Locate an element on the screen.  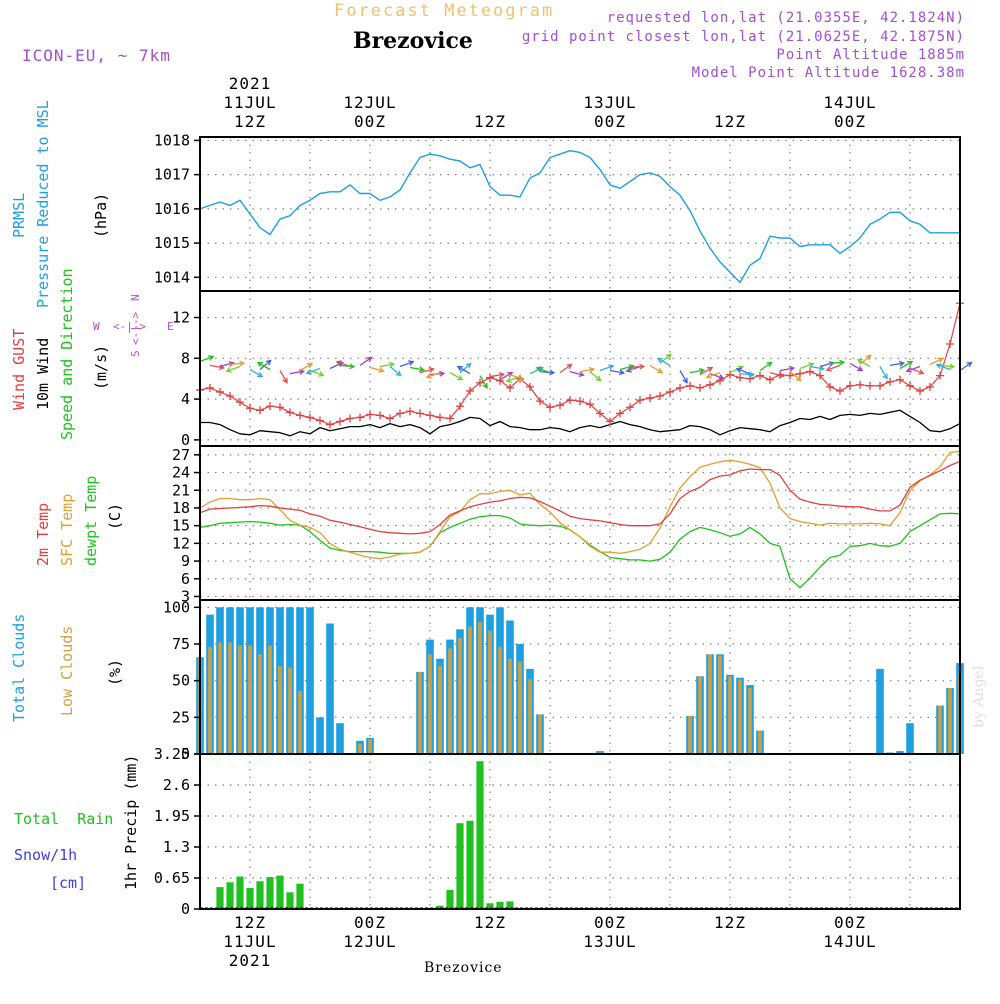
time-label-bottom: 11JUL is located at coordinates (249, 941).